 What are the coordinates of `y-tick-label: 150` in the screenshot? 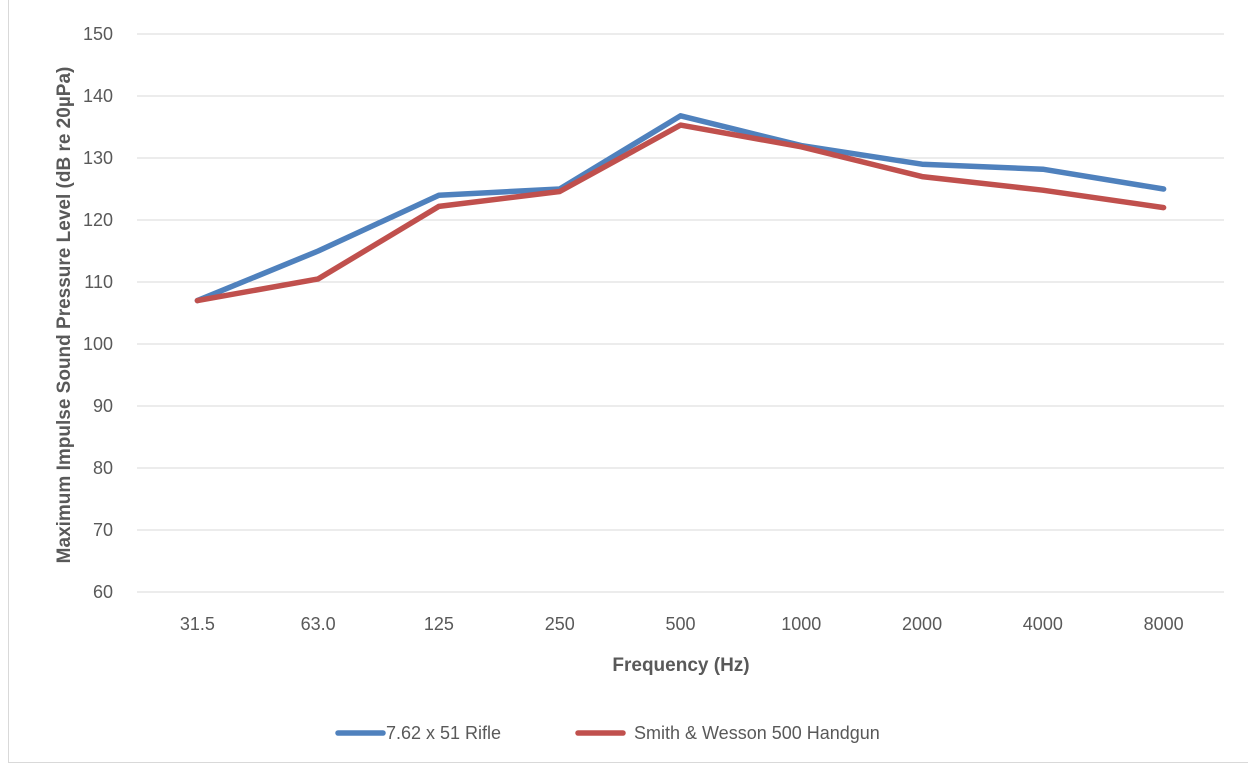 It's located at (98, 34).